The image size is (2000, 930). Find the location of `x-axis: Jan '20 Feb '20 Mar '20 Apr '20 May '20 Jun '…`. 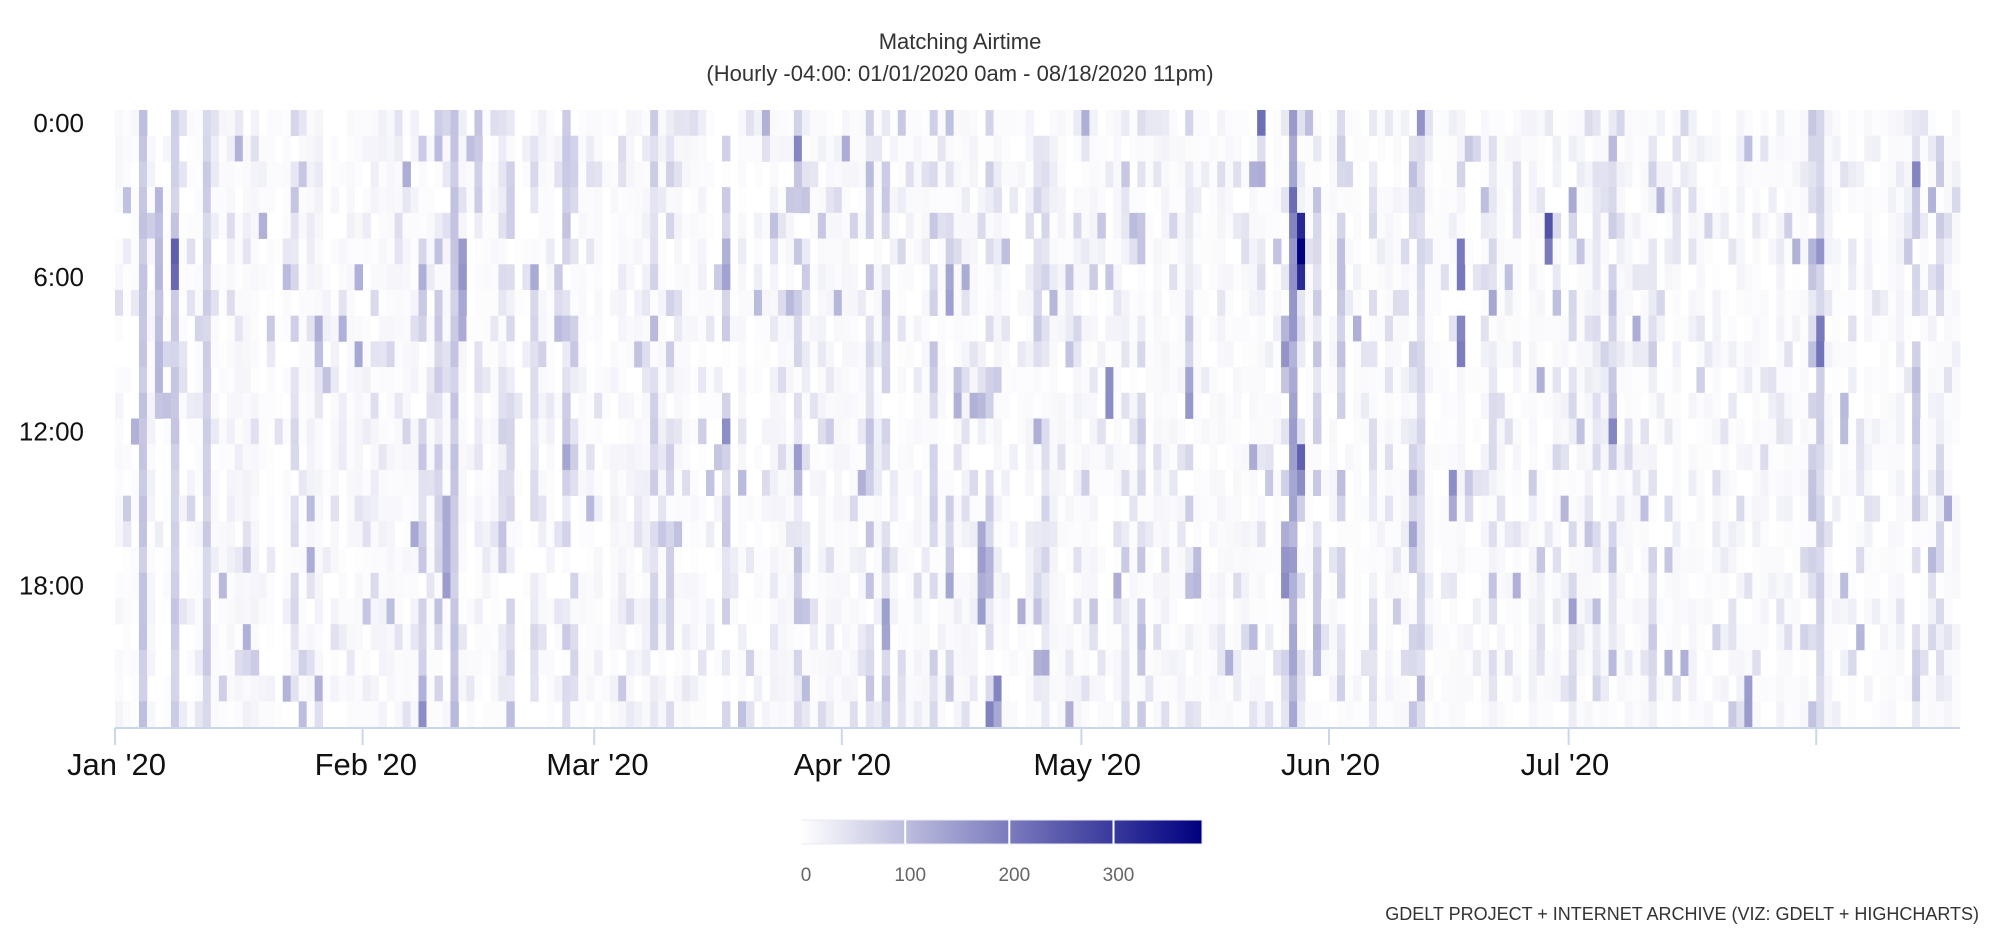

x-axis: Jan '20 Feb '20 Mar '20 Apr '20 May '20 Jun '… is located at coordinates (1013, 754).